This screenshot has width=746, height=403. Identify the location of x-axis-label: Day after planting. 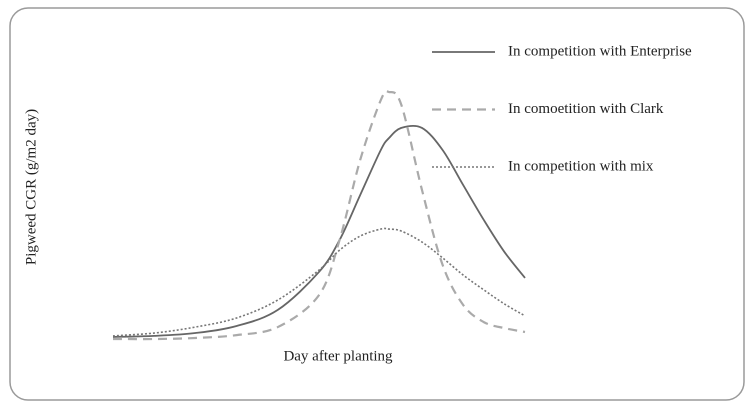
(338, 356).